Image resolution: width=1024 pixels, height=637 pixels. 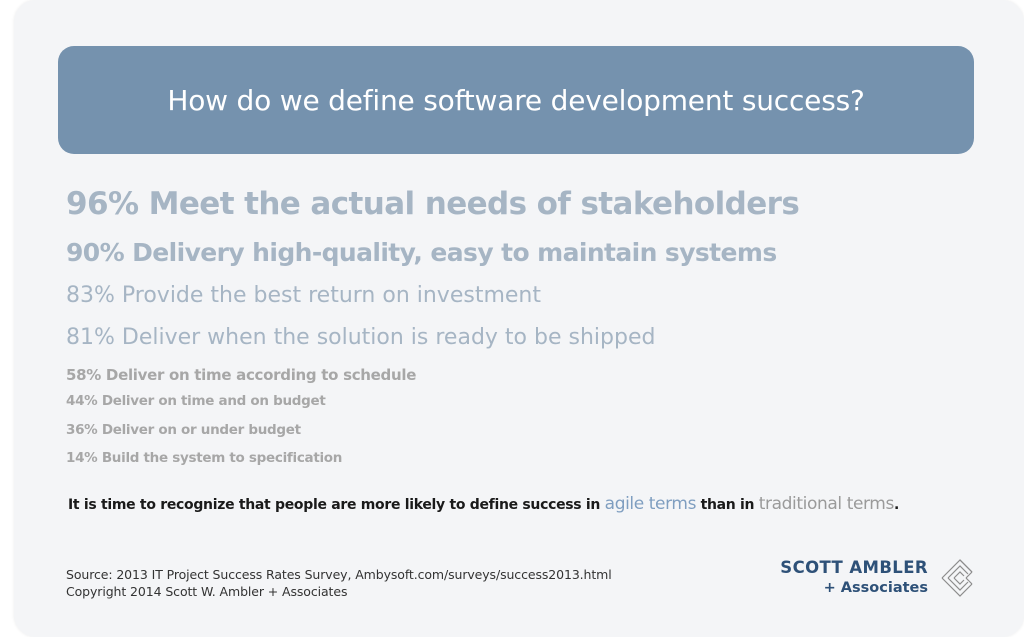 What do you see at coordinates (957, 578) in the screenshot?
I see `diamond-lattice-logo-icon` at bounding box center [957, 578].